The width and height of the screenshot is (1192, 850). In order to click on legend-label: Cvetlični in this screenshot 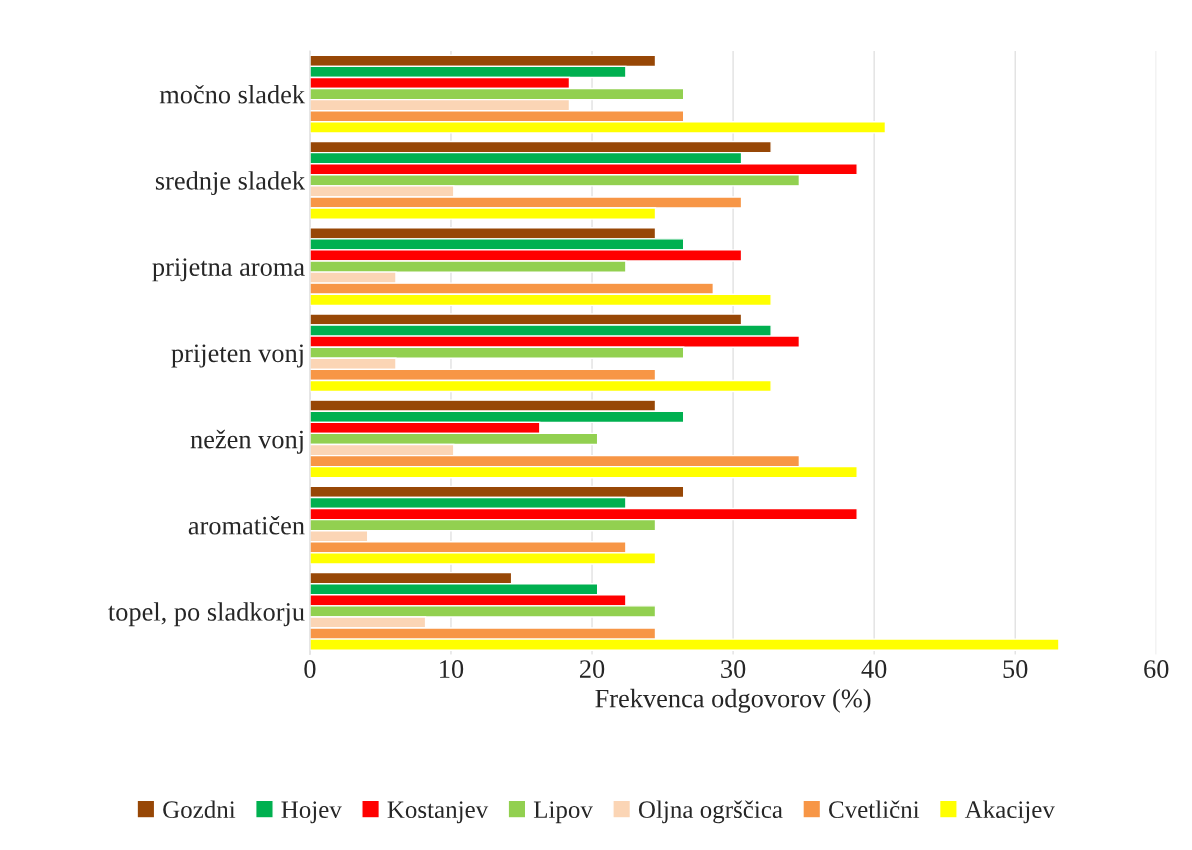, I will do `click(874, 809)`.